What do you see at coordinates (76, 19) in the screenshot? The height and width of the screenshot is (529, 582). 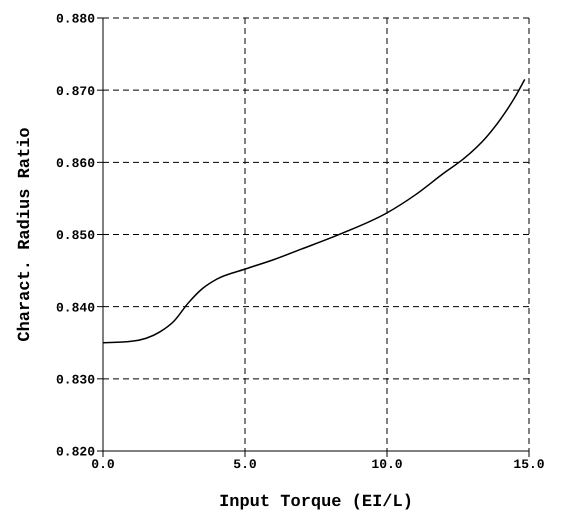 I see `y-tick-label: 0.880` at bounding box center [76, 19].